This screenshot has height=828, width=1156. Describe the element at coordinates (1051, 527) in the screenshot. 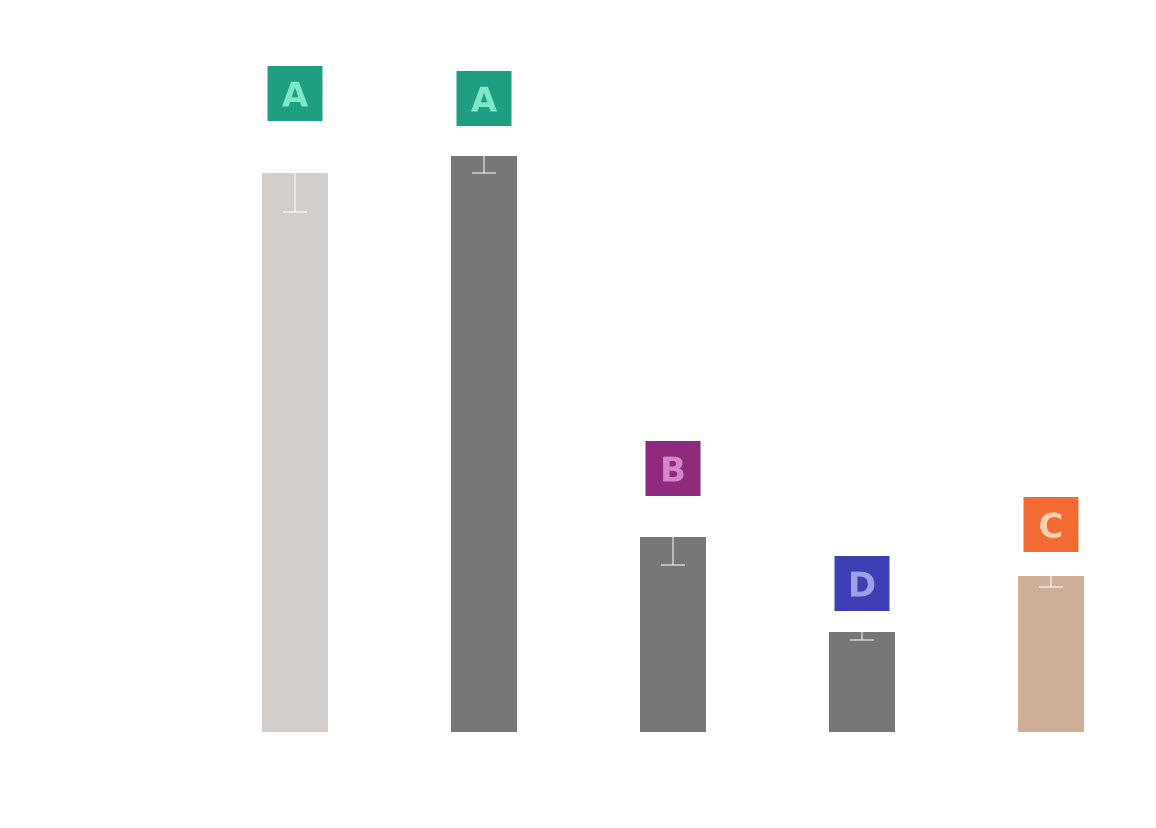

I see `group-label: C` at that location.